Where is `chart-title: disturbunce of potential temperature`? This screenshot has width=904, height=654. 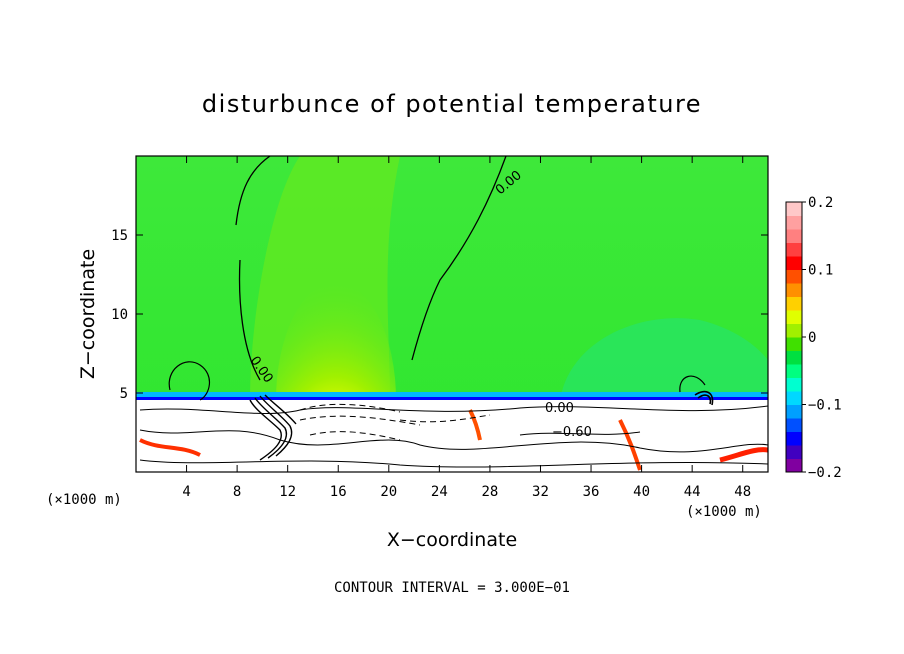 chart-title: disturbunce of potential temperature is located at coordinates (452, 104).